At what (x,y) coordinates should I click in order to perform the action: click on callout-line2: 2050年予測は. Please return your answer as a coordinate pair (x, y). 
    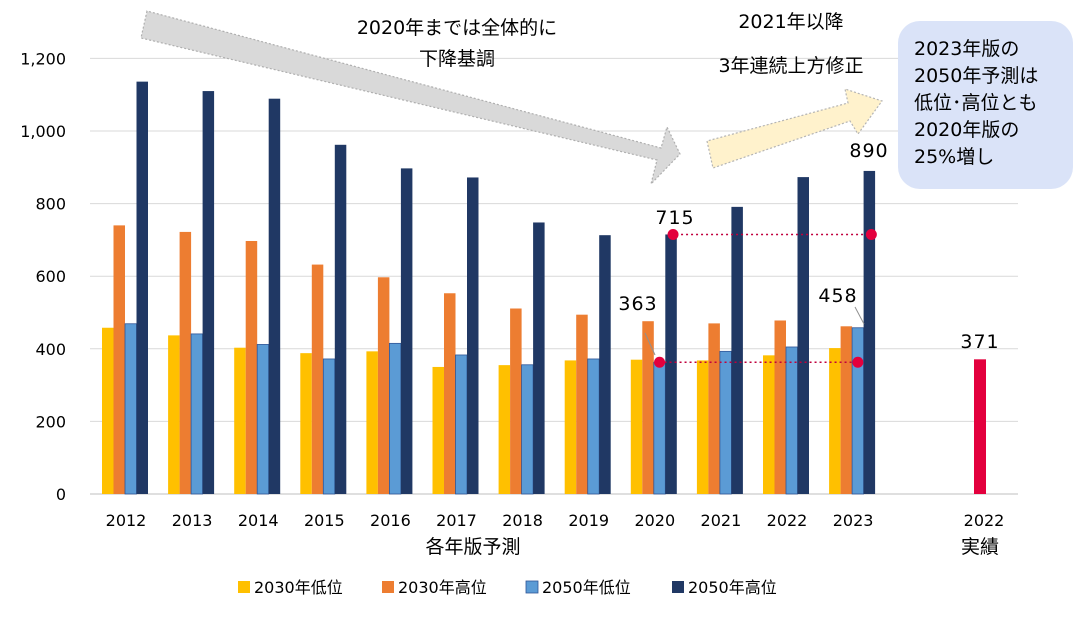
    Looking at the image, I should click on (976, 76).